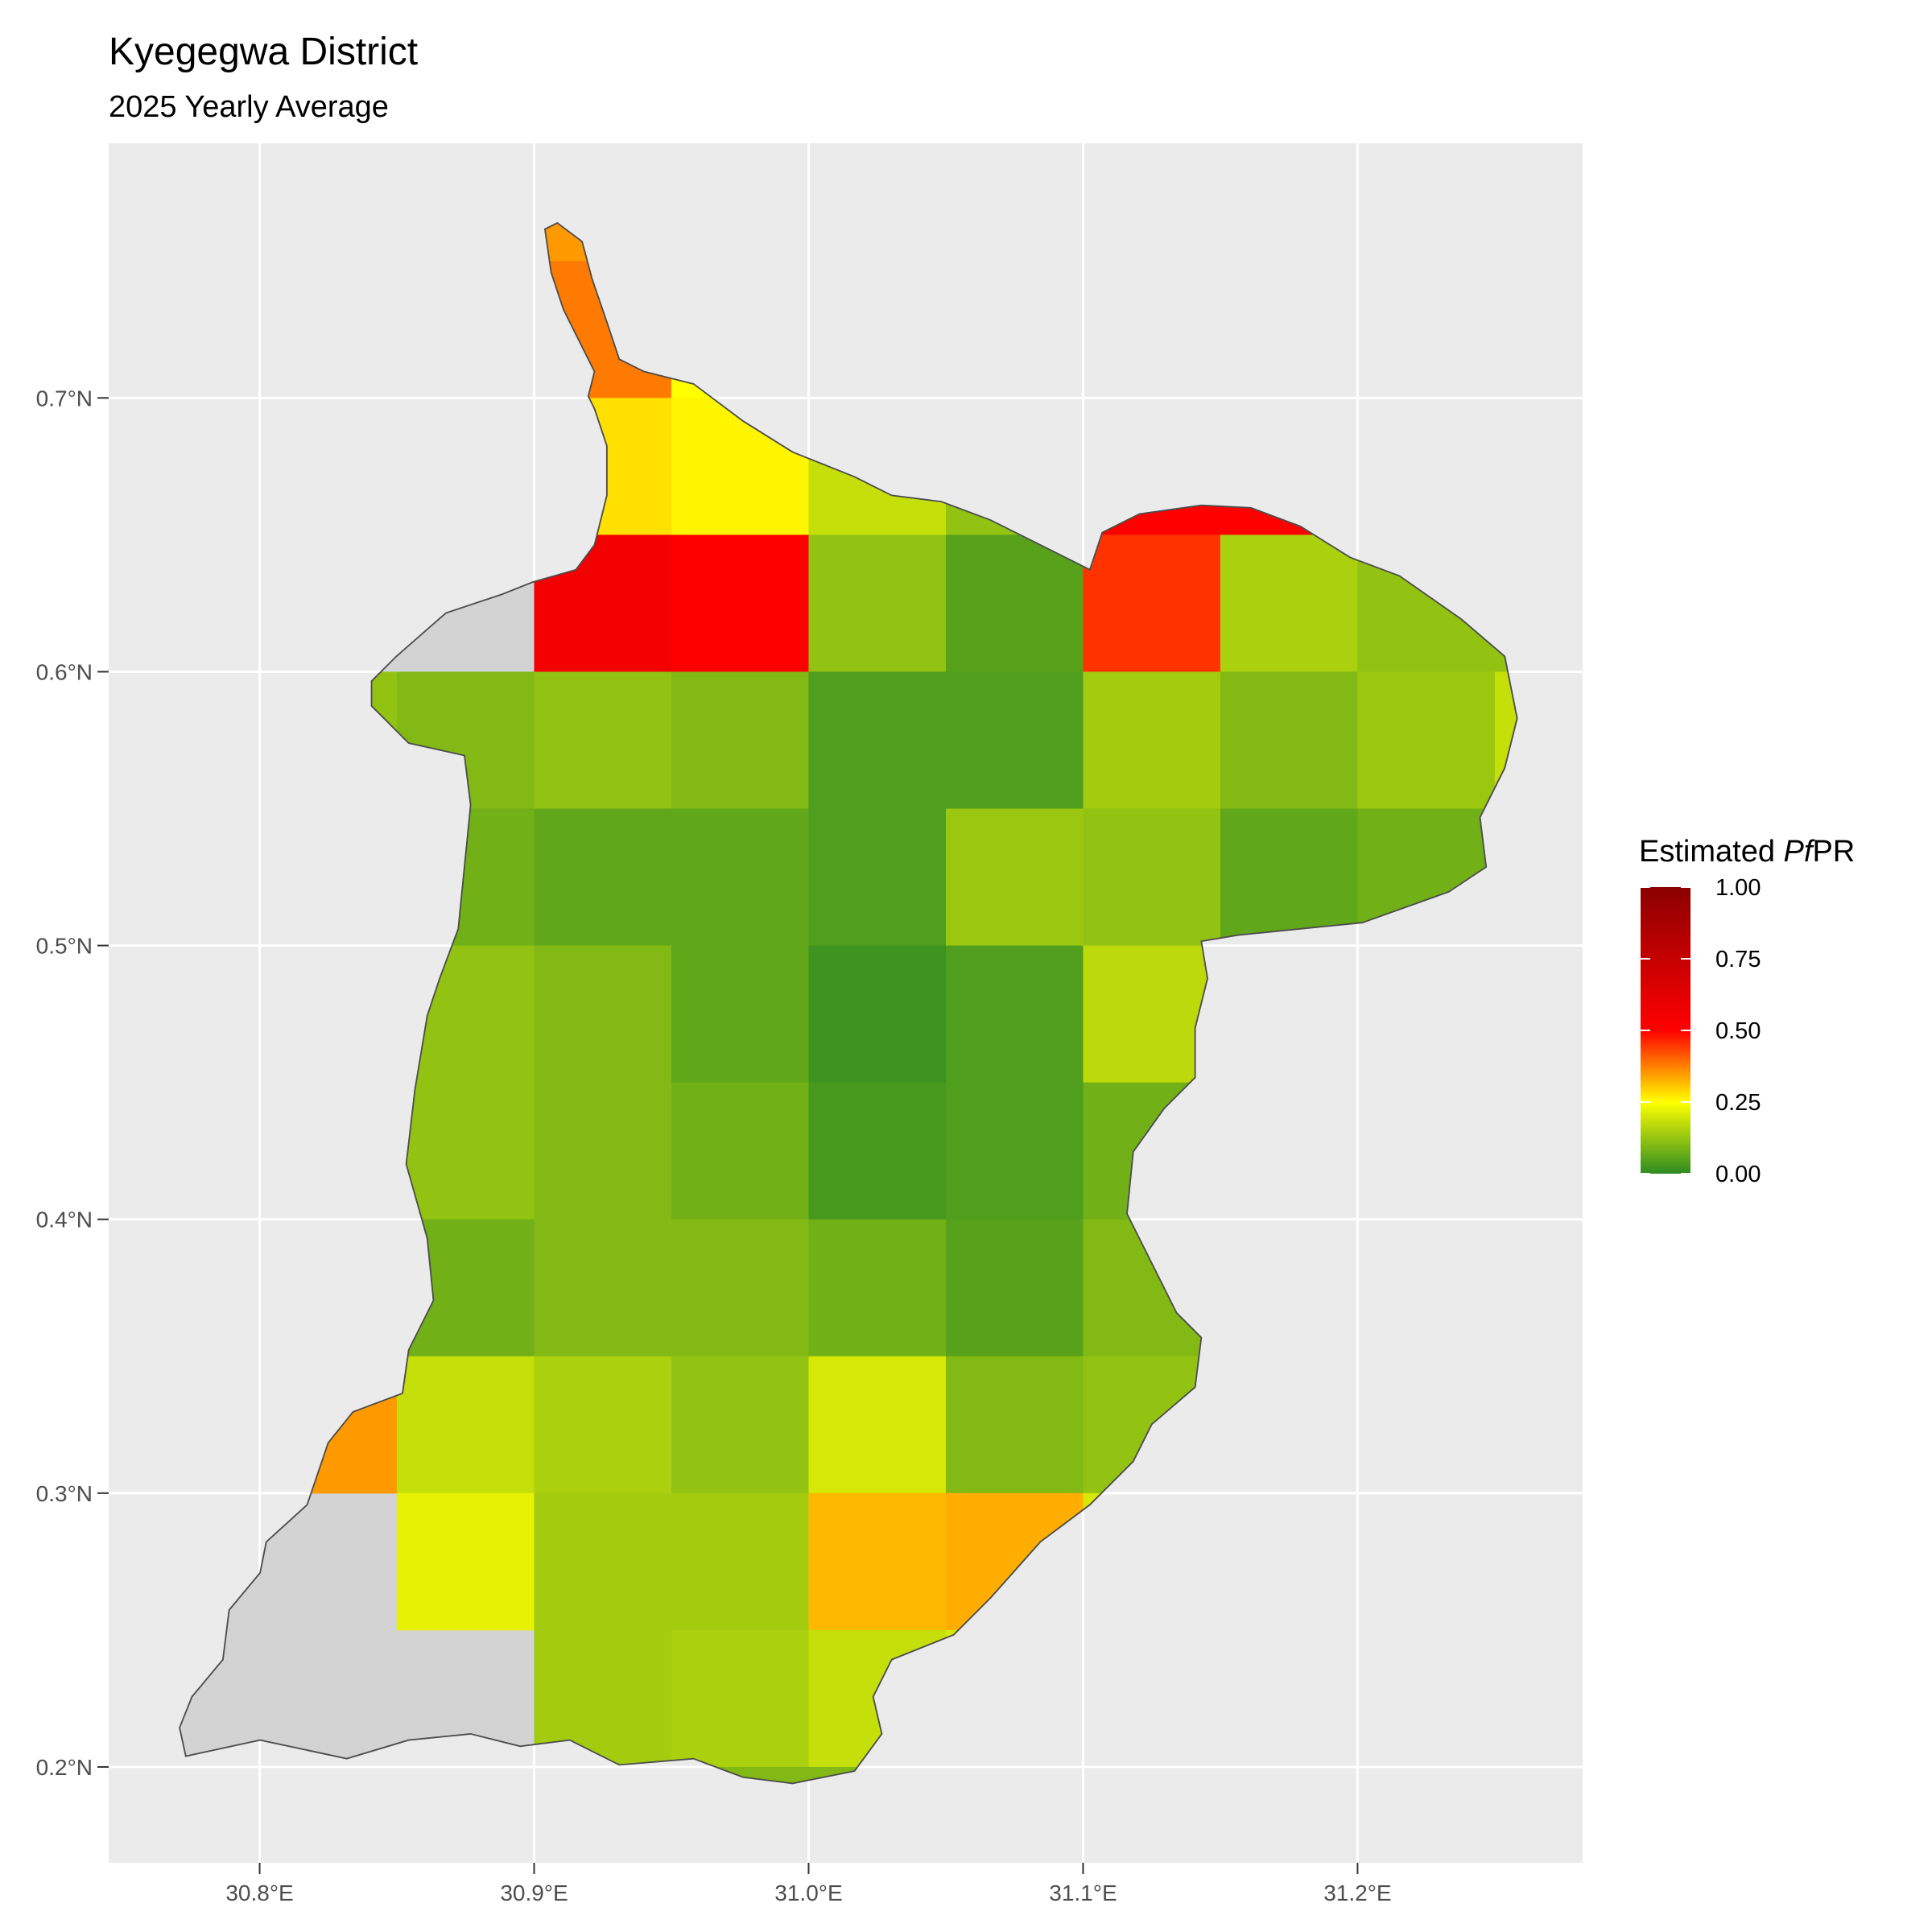 The height and width of the screenshot is (1932, 1932). What do you see at coordinates (1799, 852) in the screenshot?
I see `legend-title-part: Pf` at bounding box center [1799, 852].